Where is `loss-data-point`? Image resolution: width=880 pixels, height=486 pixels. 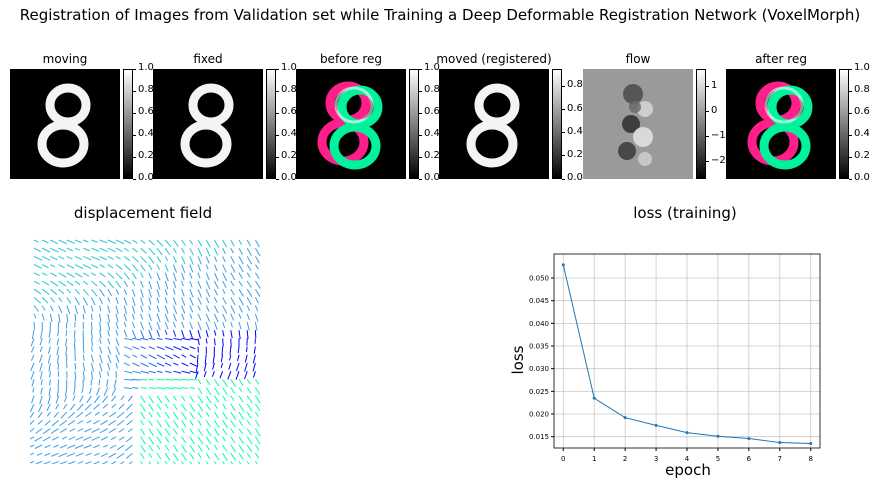
loss-data-point is located at coordinates (687, 433).